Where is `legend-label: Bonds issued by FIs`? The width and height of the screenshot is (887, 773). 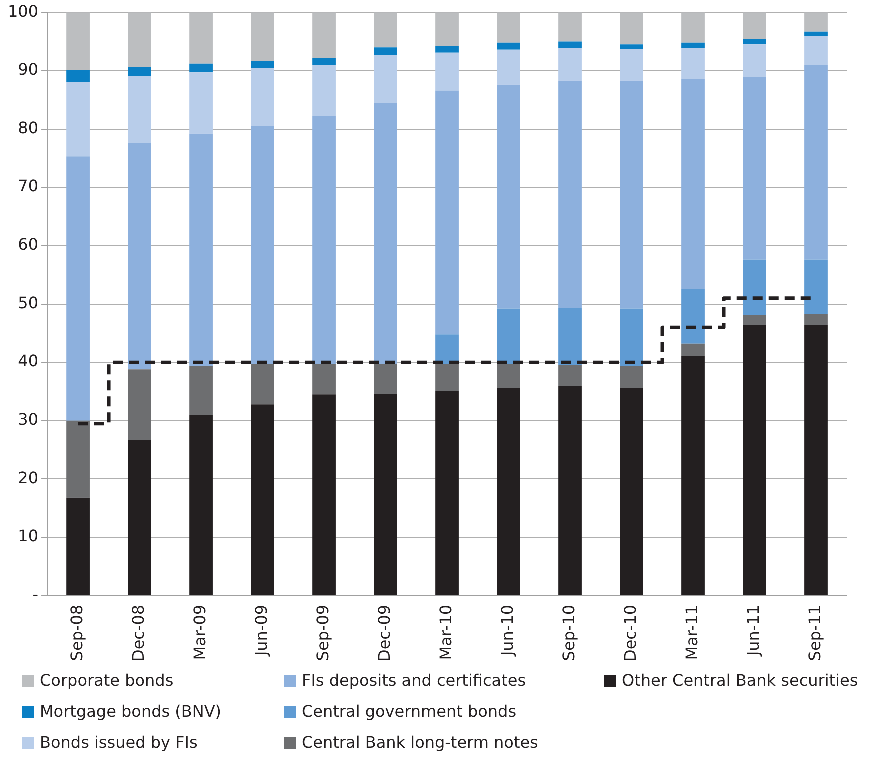 legend-label: Bonds issued by FIs is located at coordinates (119, 742).